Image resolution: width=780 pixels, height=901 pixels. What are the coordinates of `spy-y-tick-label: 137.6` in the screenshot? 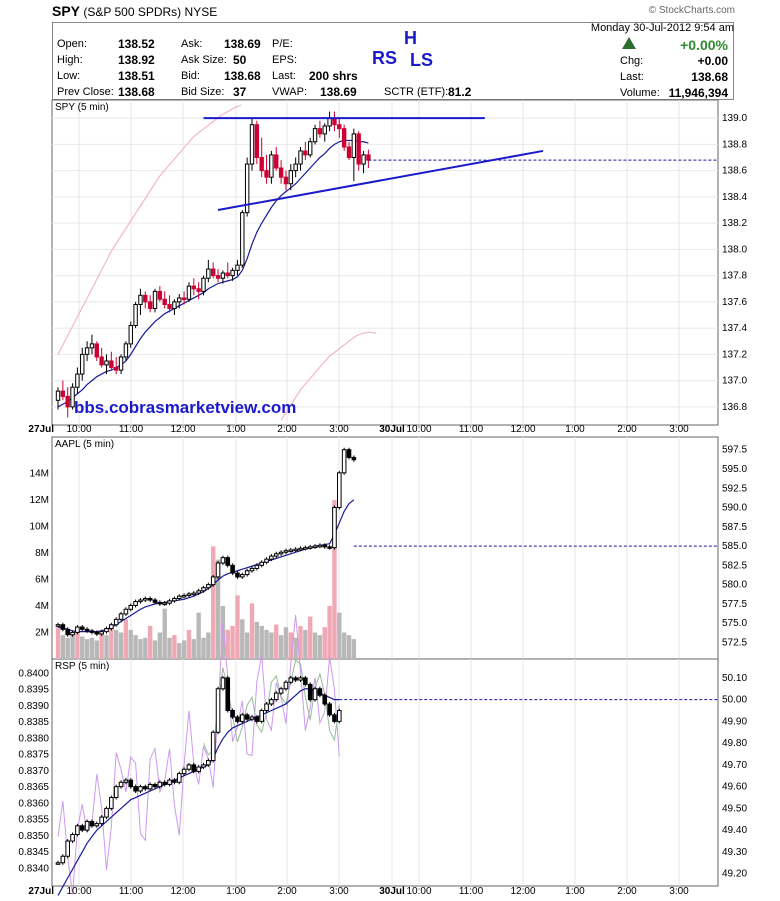 It's located at (734, 302).